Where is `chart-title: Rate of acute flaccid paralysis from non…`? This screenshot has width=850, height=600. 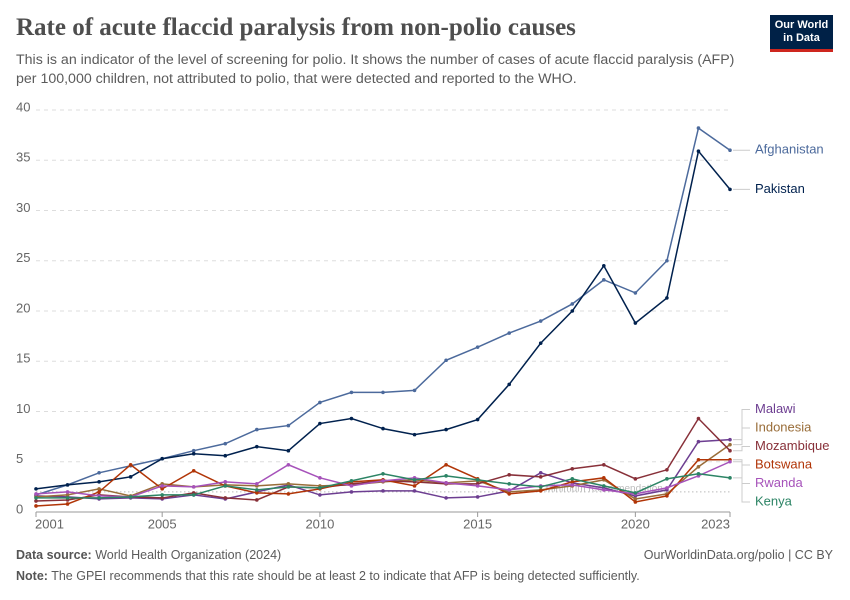
chart-title: Rate of acute flaccid paralysis from non… is located at coordinates (296, 27).